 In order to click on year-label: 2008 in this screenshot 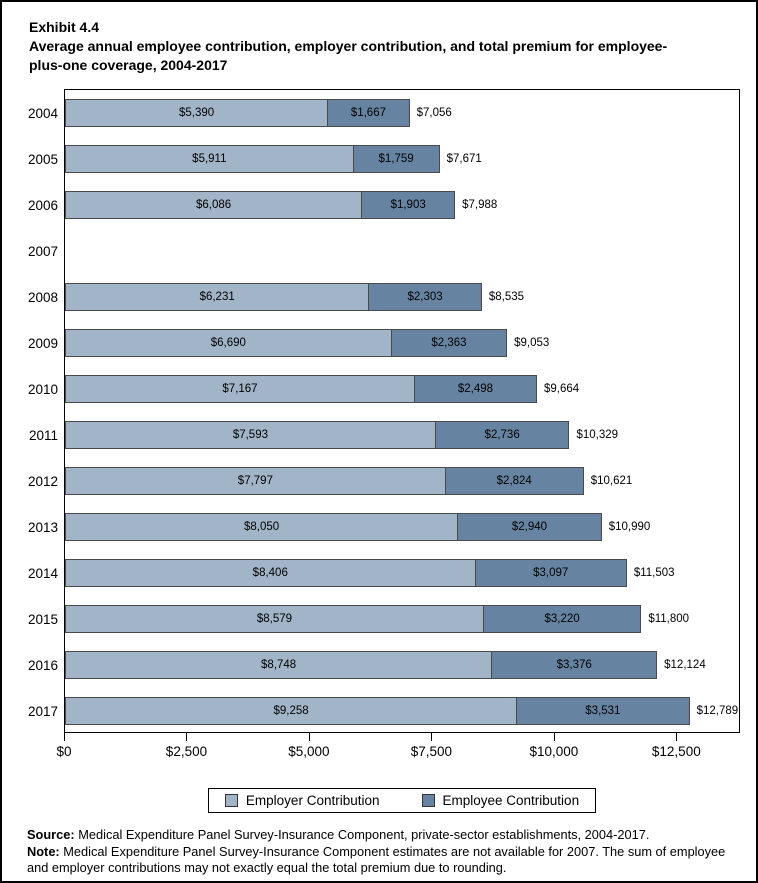, I will do `click(42, 297)`.